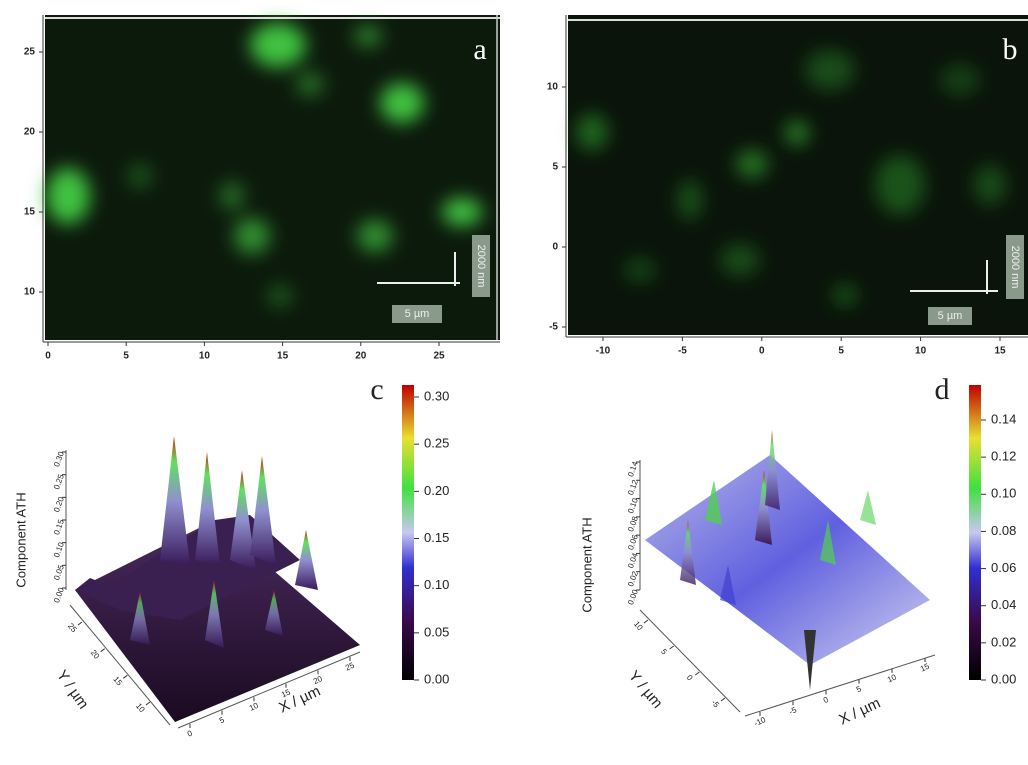 The image size is (1028, 765). Describe the element at coordinates (1010, 49) in the screenshot. I see `panel-label: b` at that location.